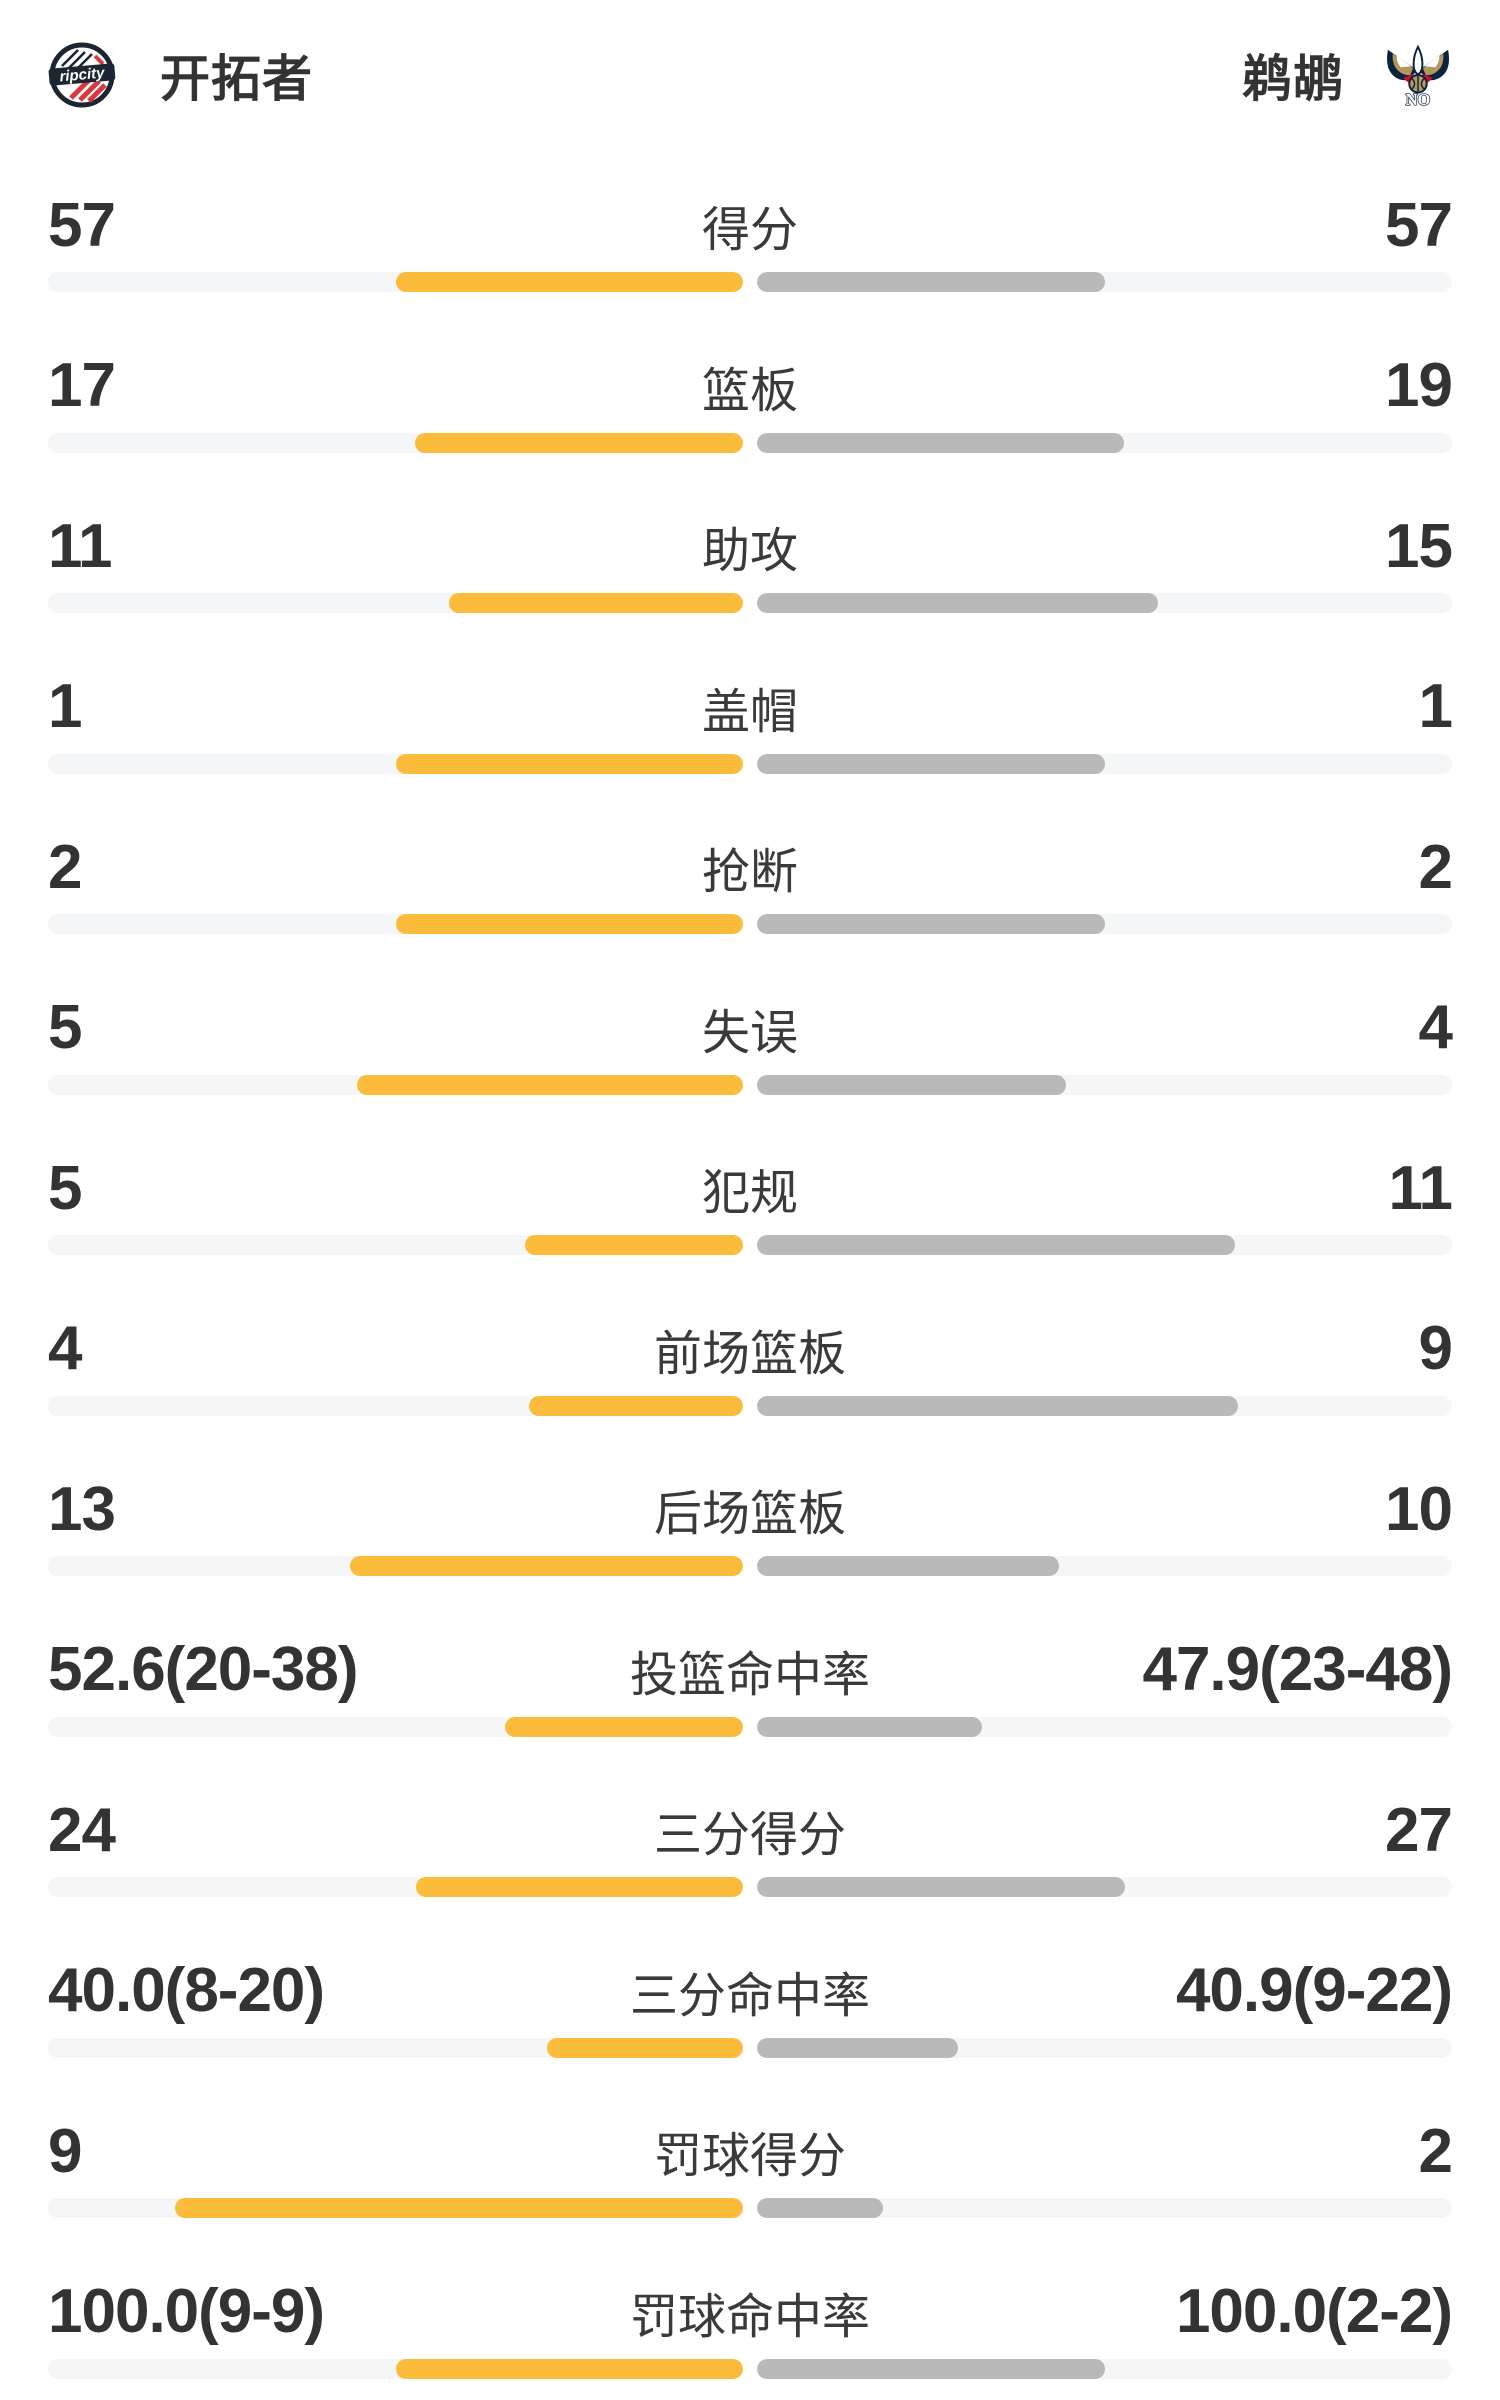 This screenshot has height=2400, width=1500. Describe the element at coordinates (750, 1033) in the screenshot. I see `stat-label: 失误` at that location.